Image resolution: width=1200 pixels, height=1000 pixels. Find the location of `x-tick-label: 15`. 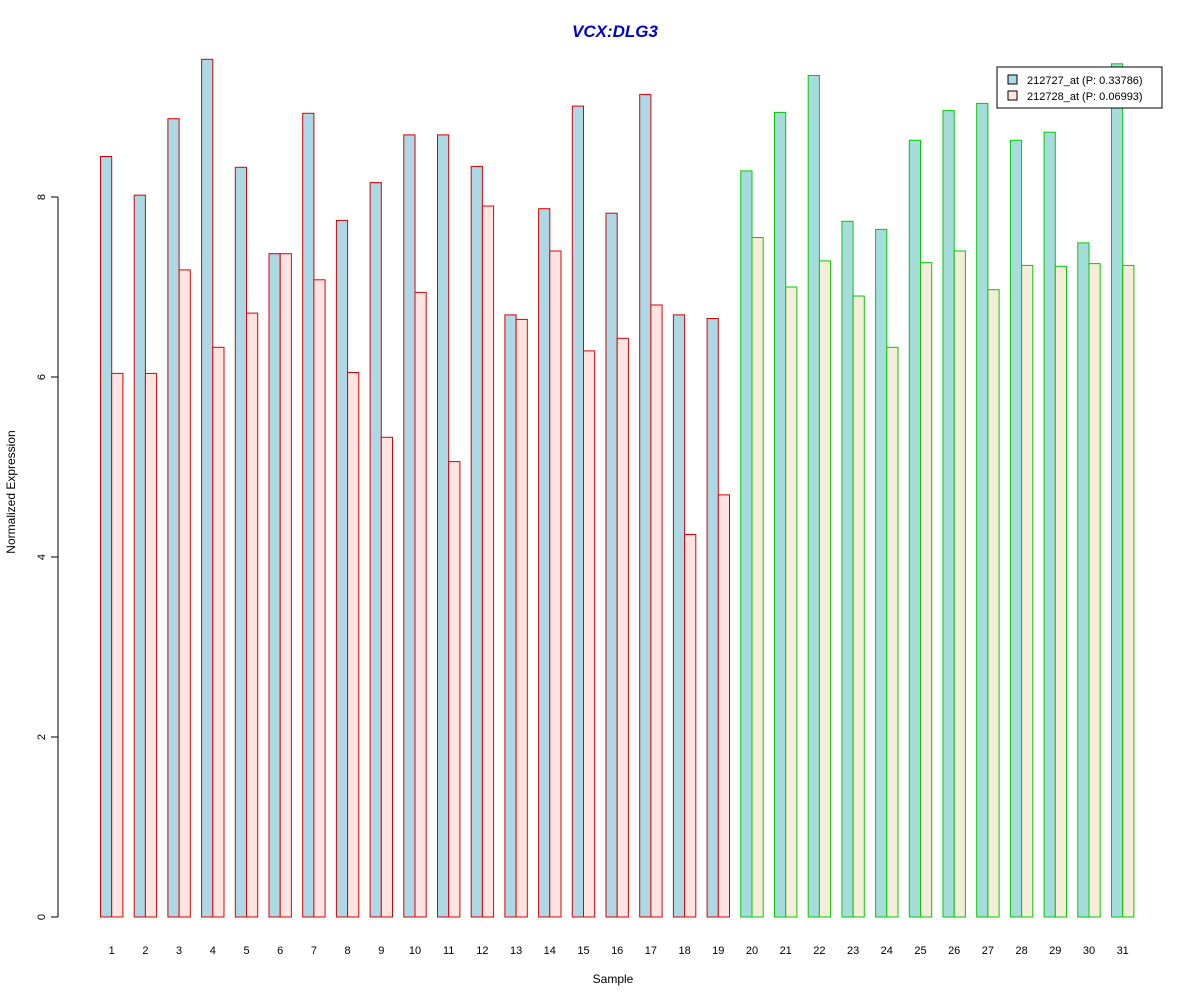

x-tick-label: 15 is located at coordinates (583, 951).